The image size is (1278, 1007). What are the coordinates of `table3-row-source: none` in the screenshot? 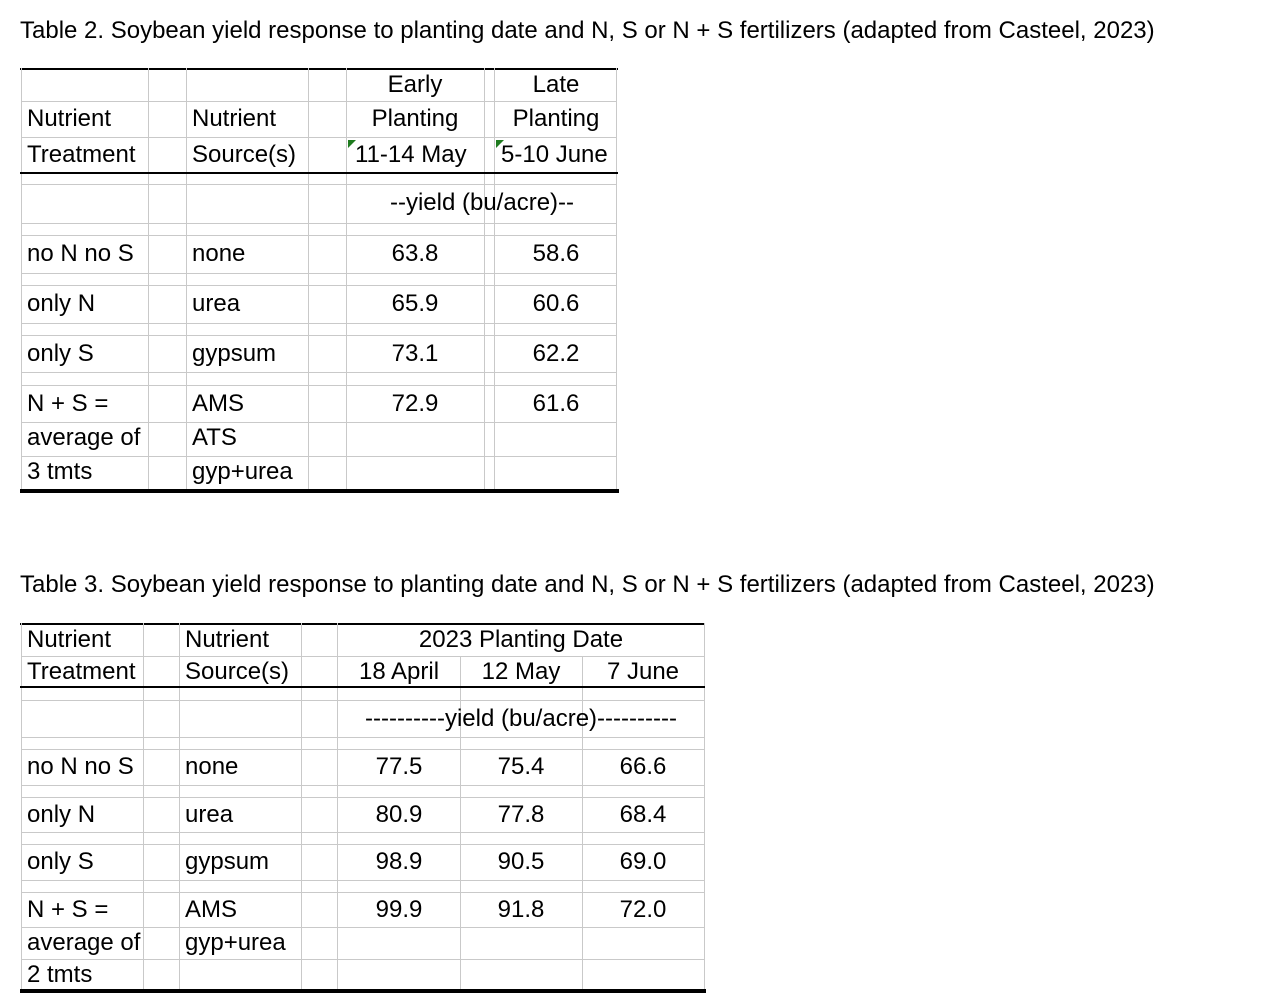 It's located at (212, 766).